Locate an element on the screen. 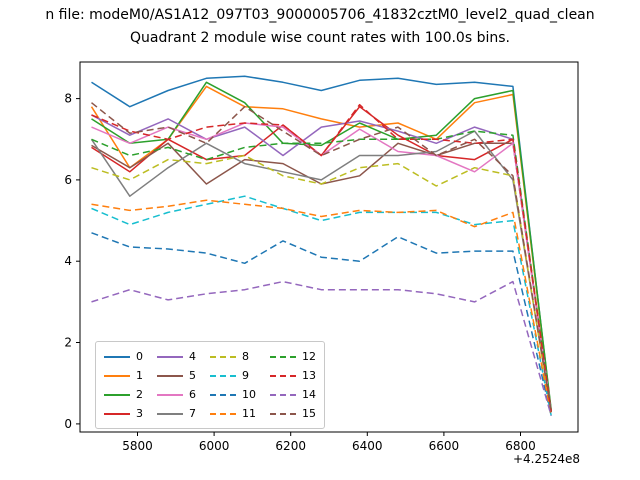 The width and height of the screenshot is (640, 480). legend-label: 13 is located at coordinates (309, 375).